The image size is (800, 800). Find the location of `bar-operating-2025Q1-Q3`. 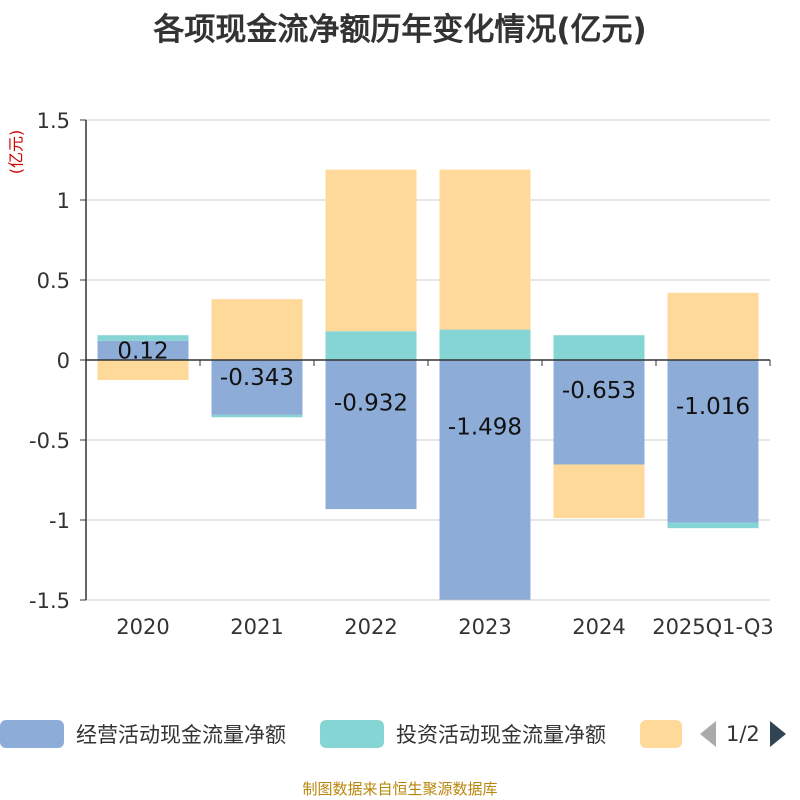

bar-operating-2025Q1-Q3 is located at coordinates (713, 441).